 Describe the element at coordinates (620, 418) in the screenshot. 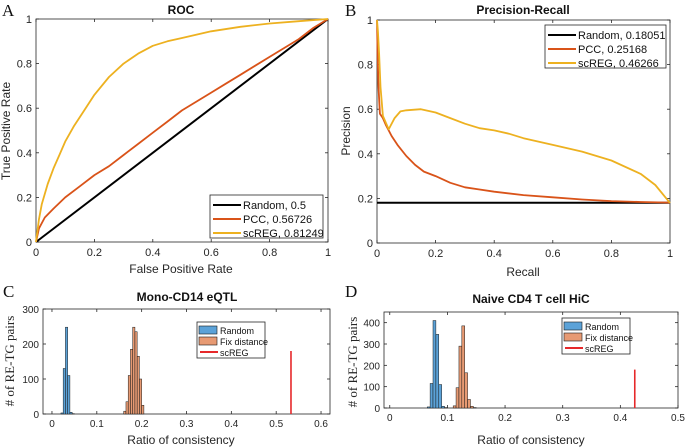

I see `panel-d-x-tick-label: 0.4` at that location.